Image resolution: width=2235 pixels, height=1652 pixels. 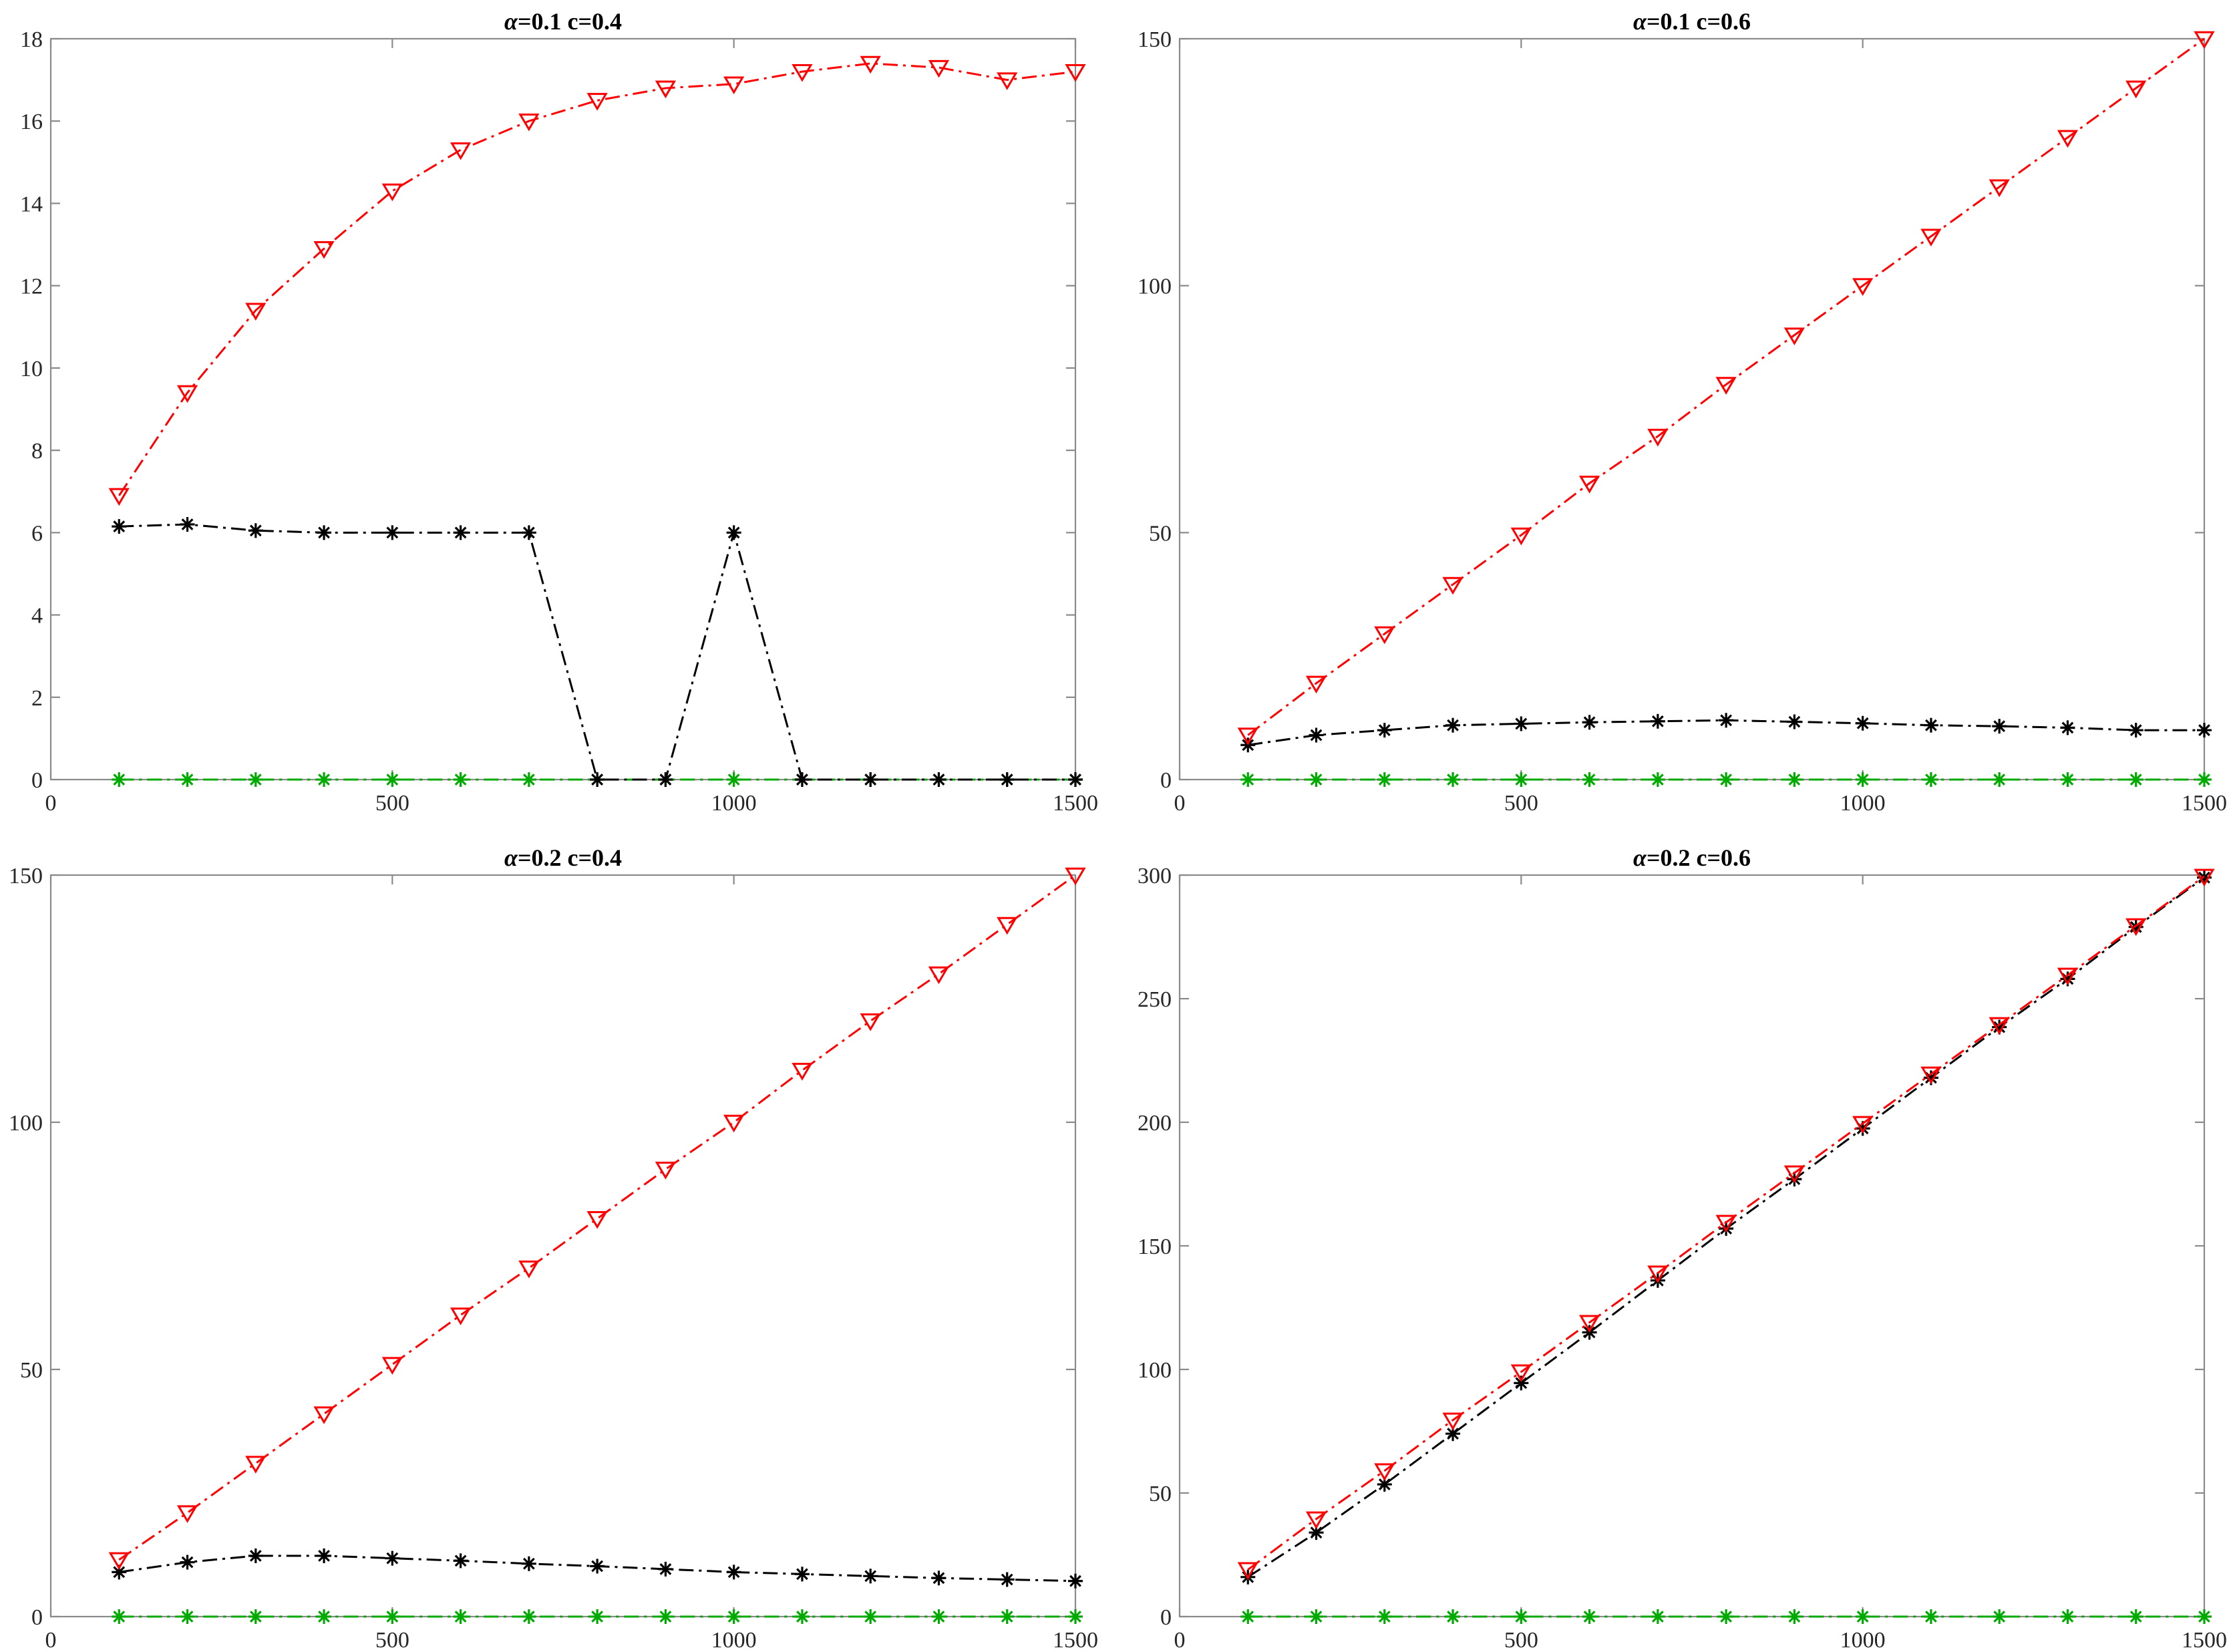 What do you see at coordinates (1155, 1123) in the screenshot?
I see `y-tick-label: 200` at bounding box center [1155, 1123].